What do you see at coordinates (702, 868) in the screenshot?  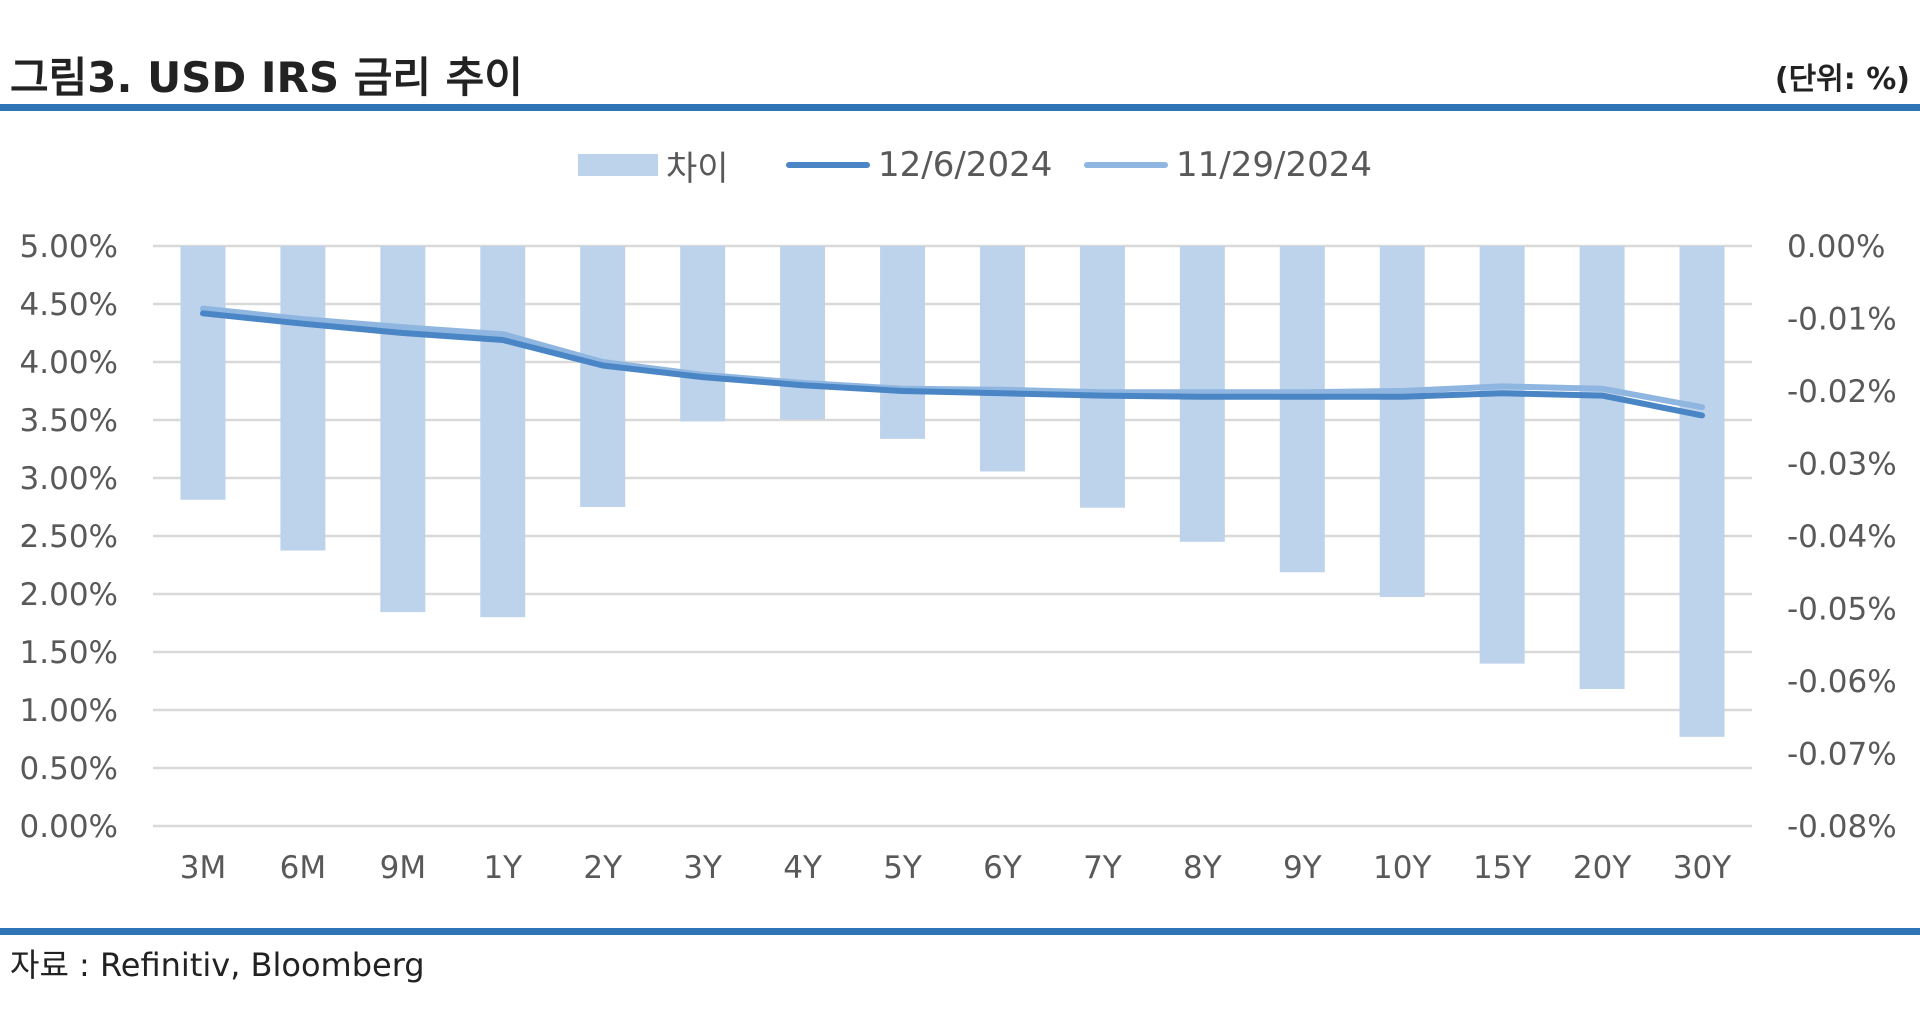 I see `x-tick-label: 3Y` at bounding box center [702, 868].